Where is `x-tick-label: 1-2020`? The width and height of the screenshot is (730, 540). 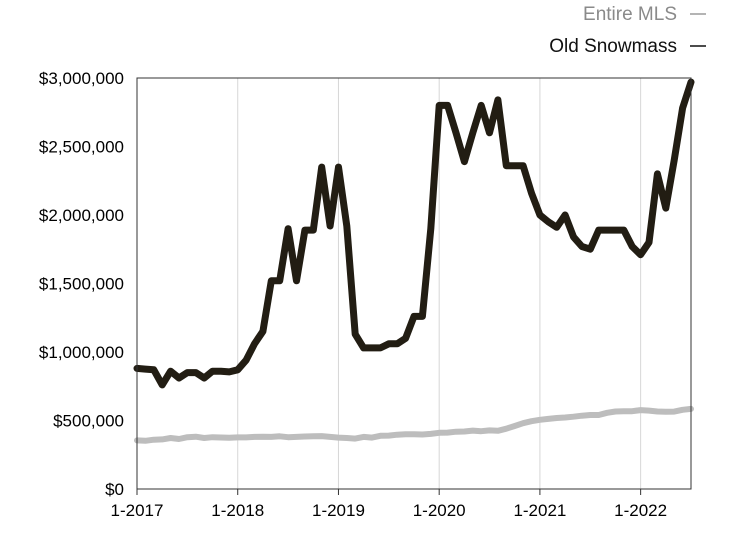
x-tick-label: 1-2020 is located at coordinates (439, 510).